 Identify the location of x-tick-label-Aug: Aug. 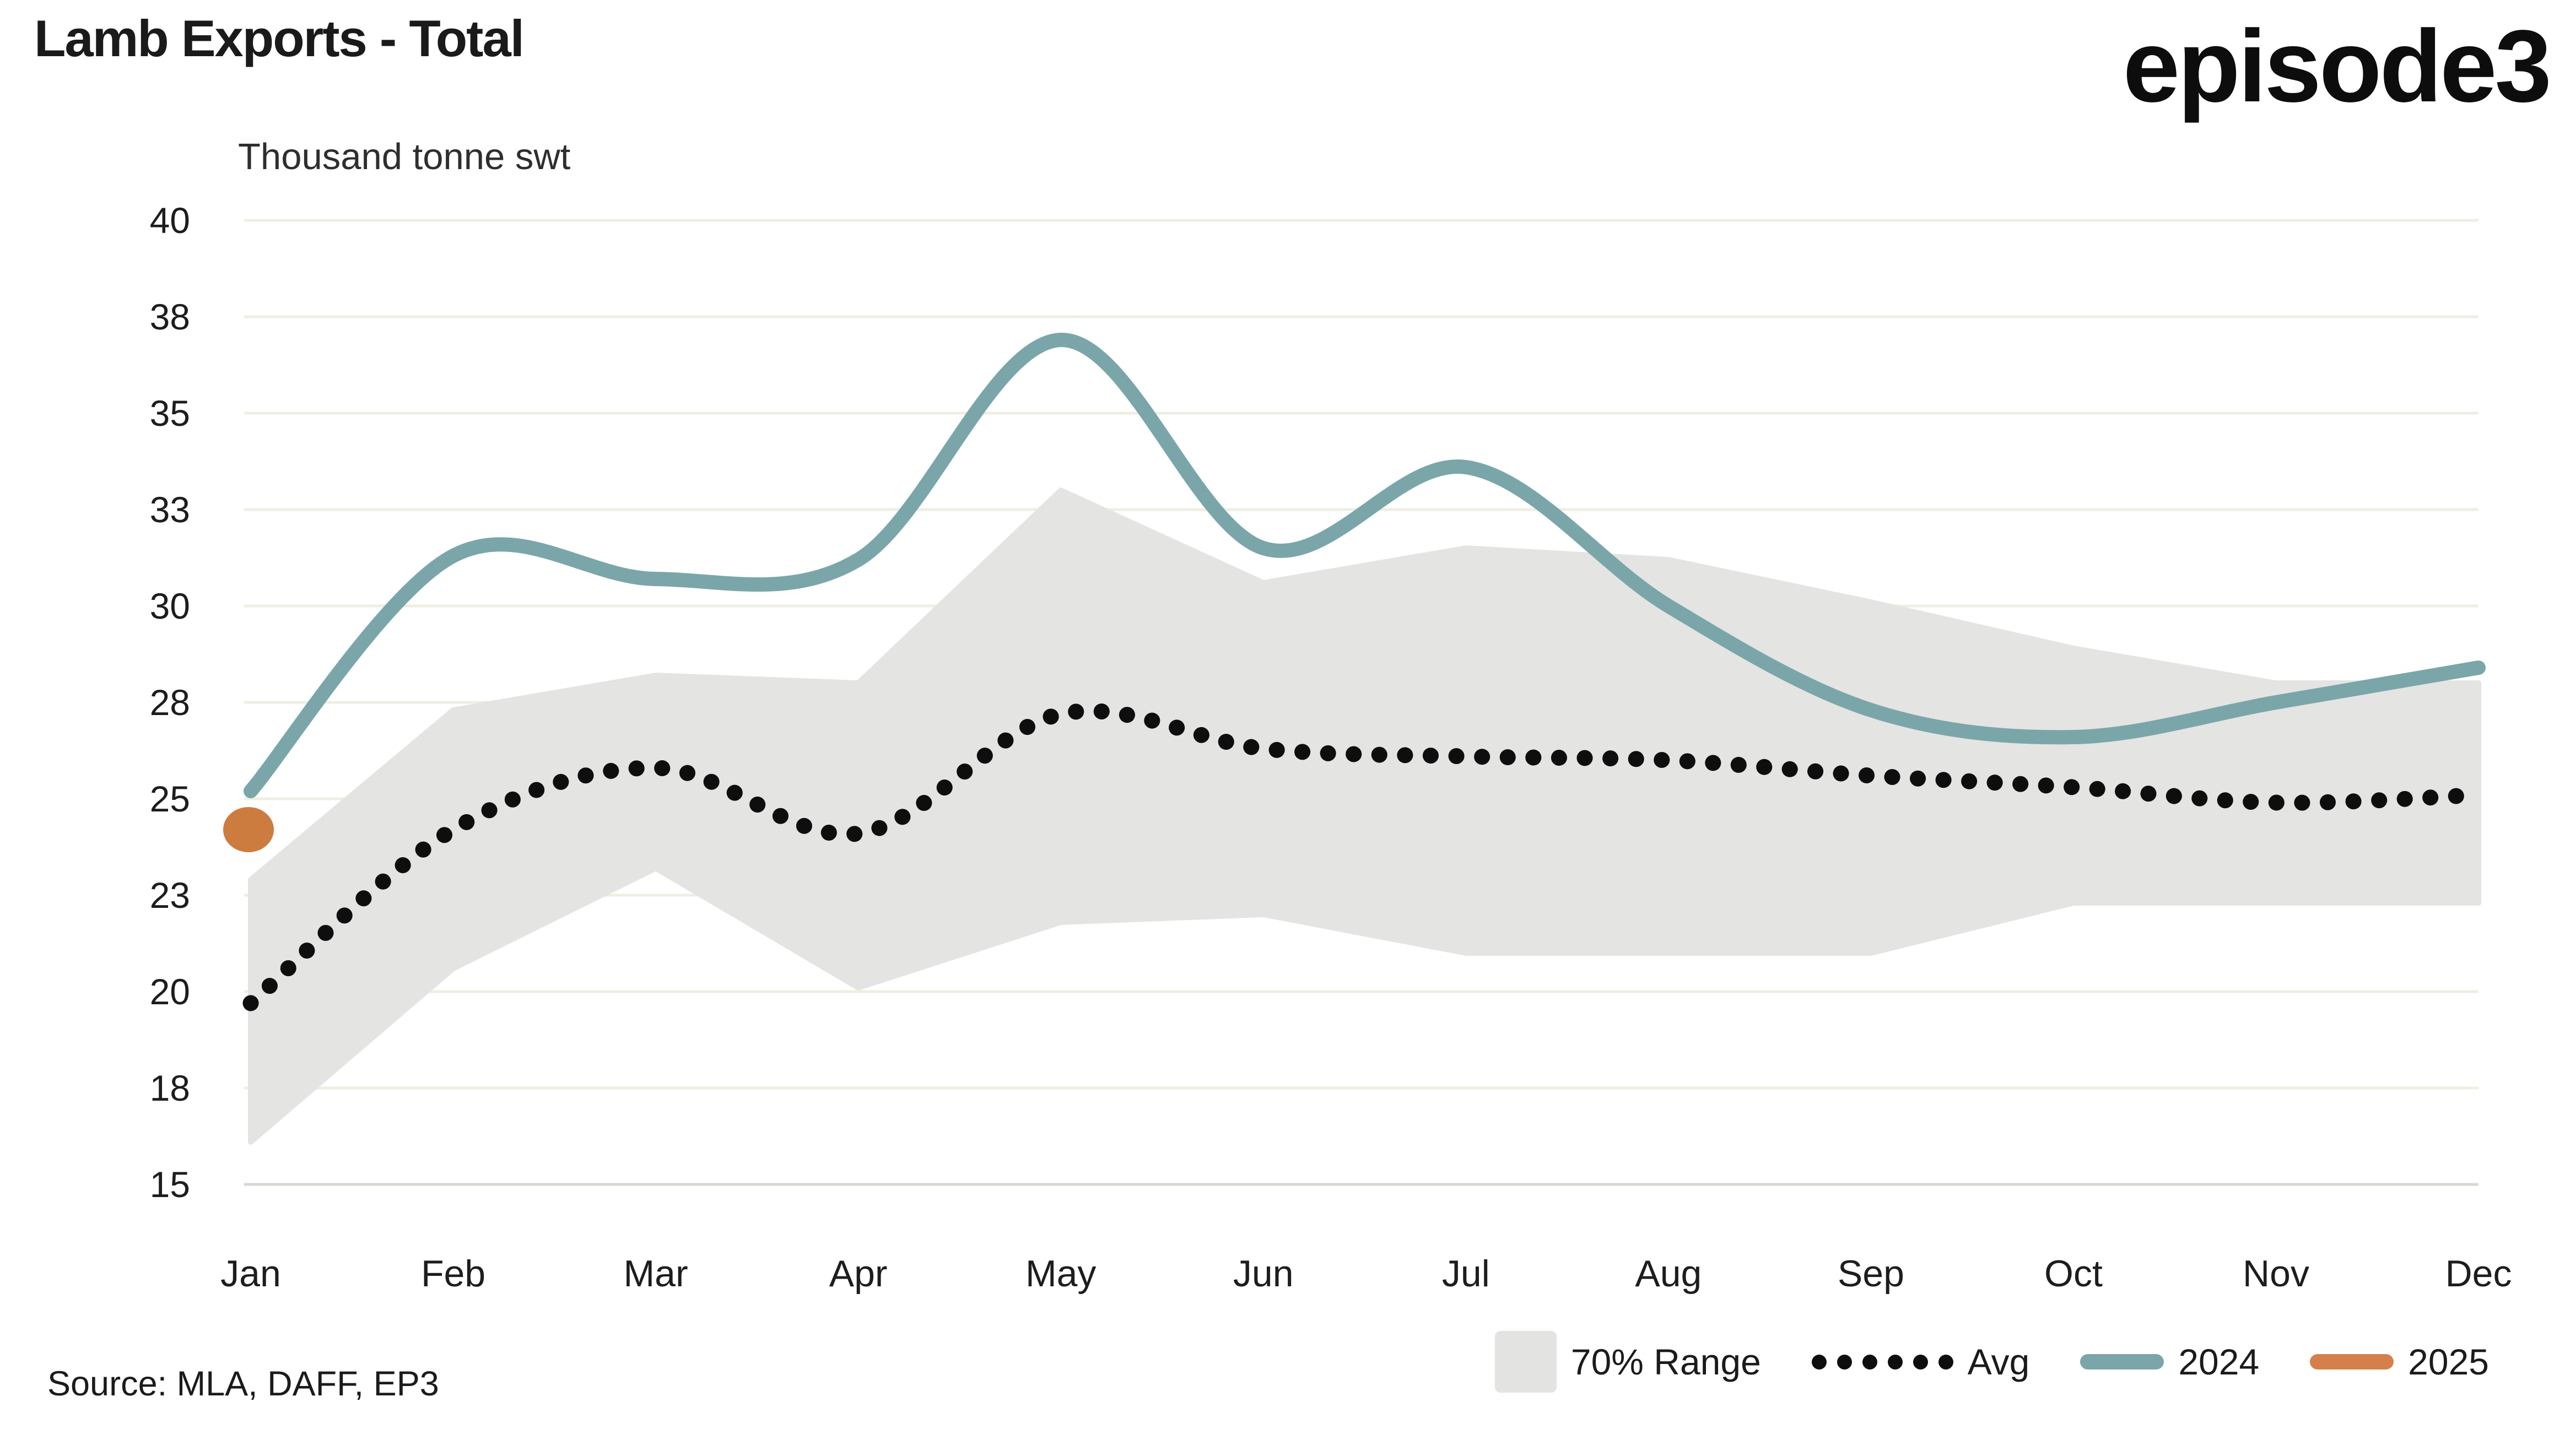
(1668, 1274).